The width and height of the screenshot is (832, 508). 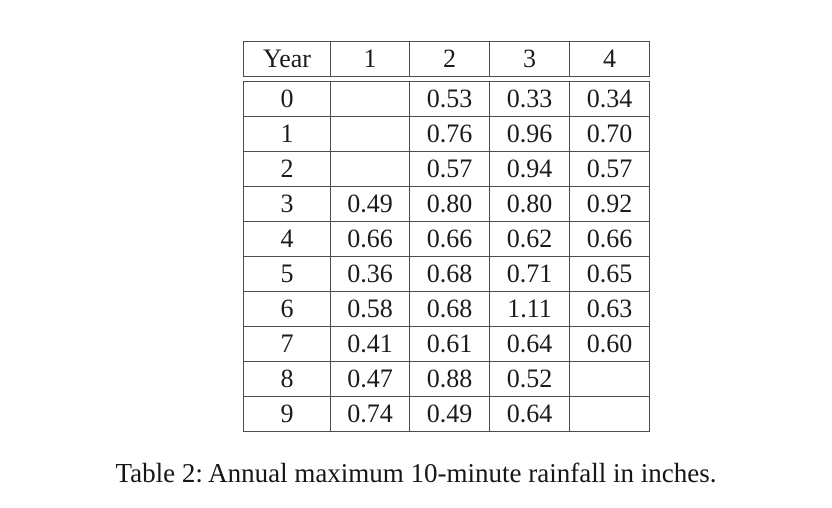 What do you see at coordinates (370, 59) in the screenshot?
I see `column-header-1: 1` at bounding box center [370, 59].